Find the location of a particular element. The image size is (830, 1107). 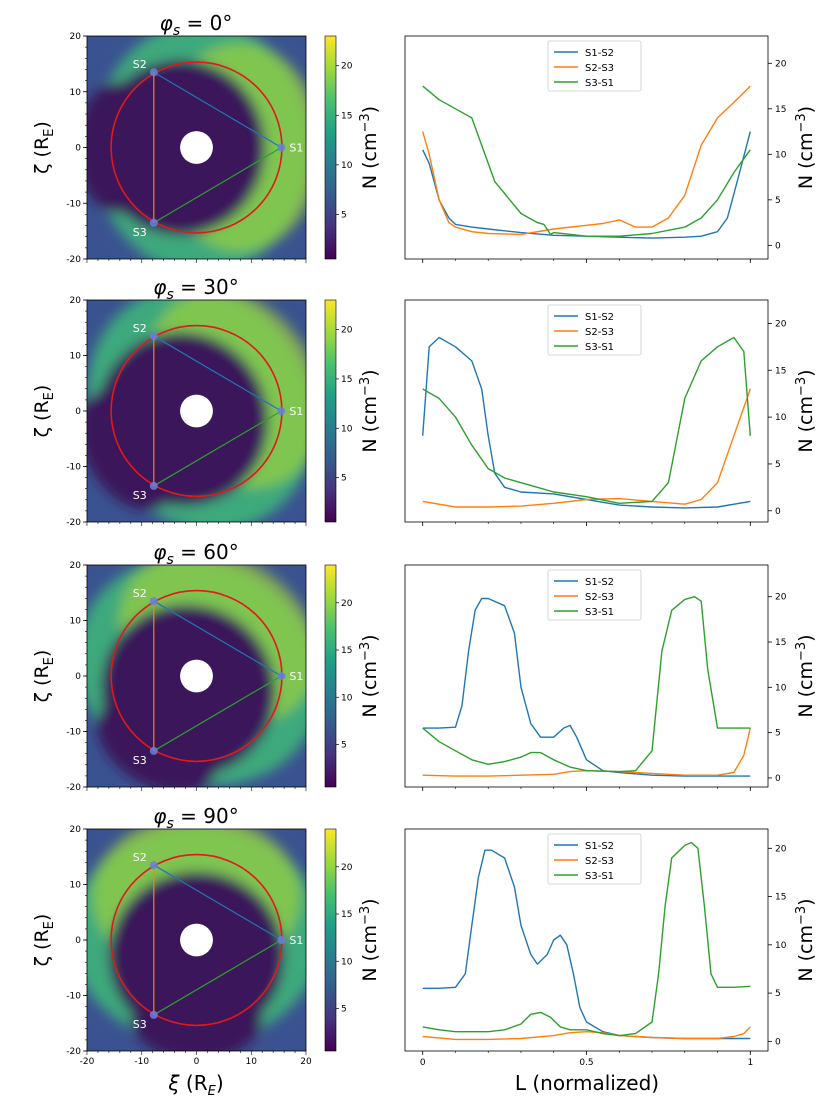

colorbar-label-close: ) is located at coordinates (370, 637).